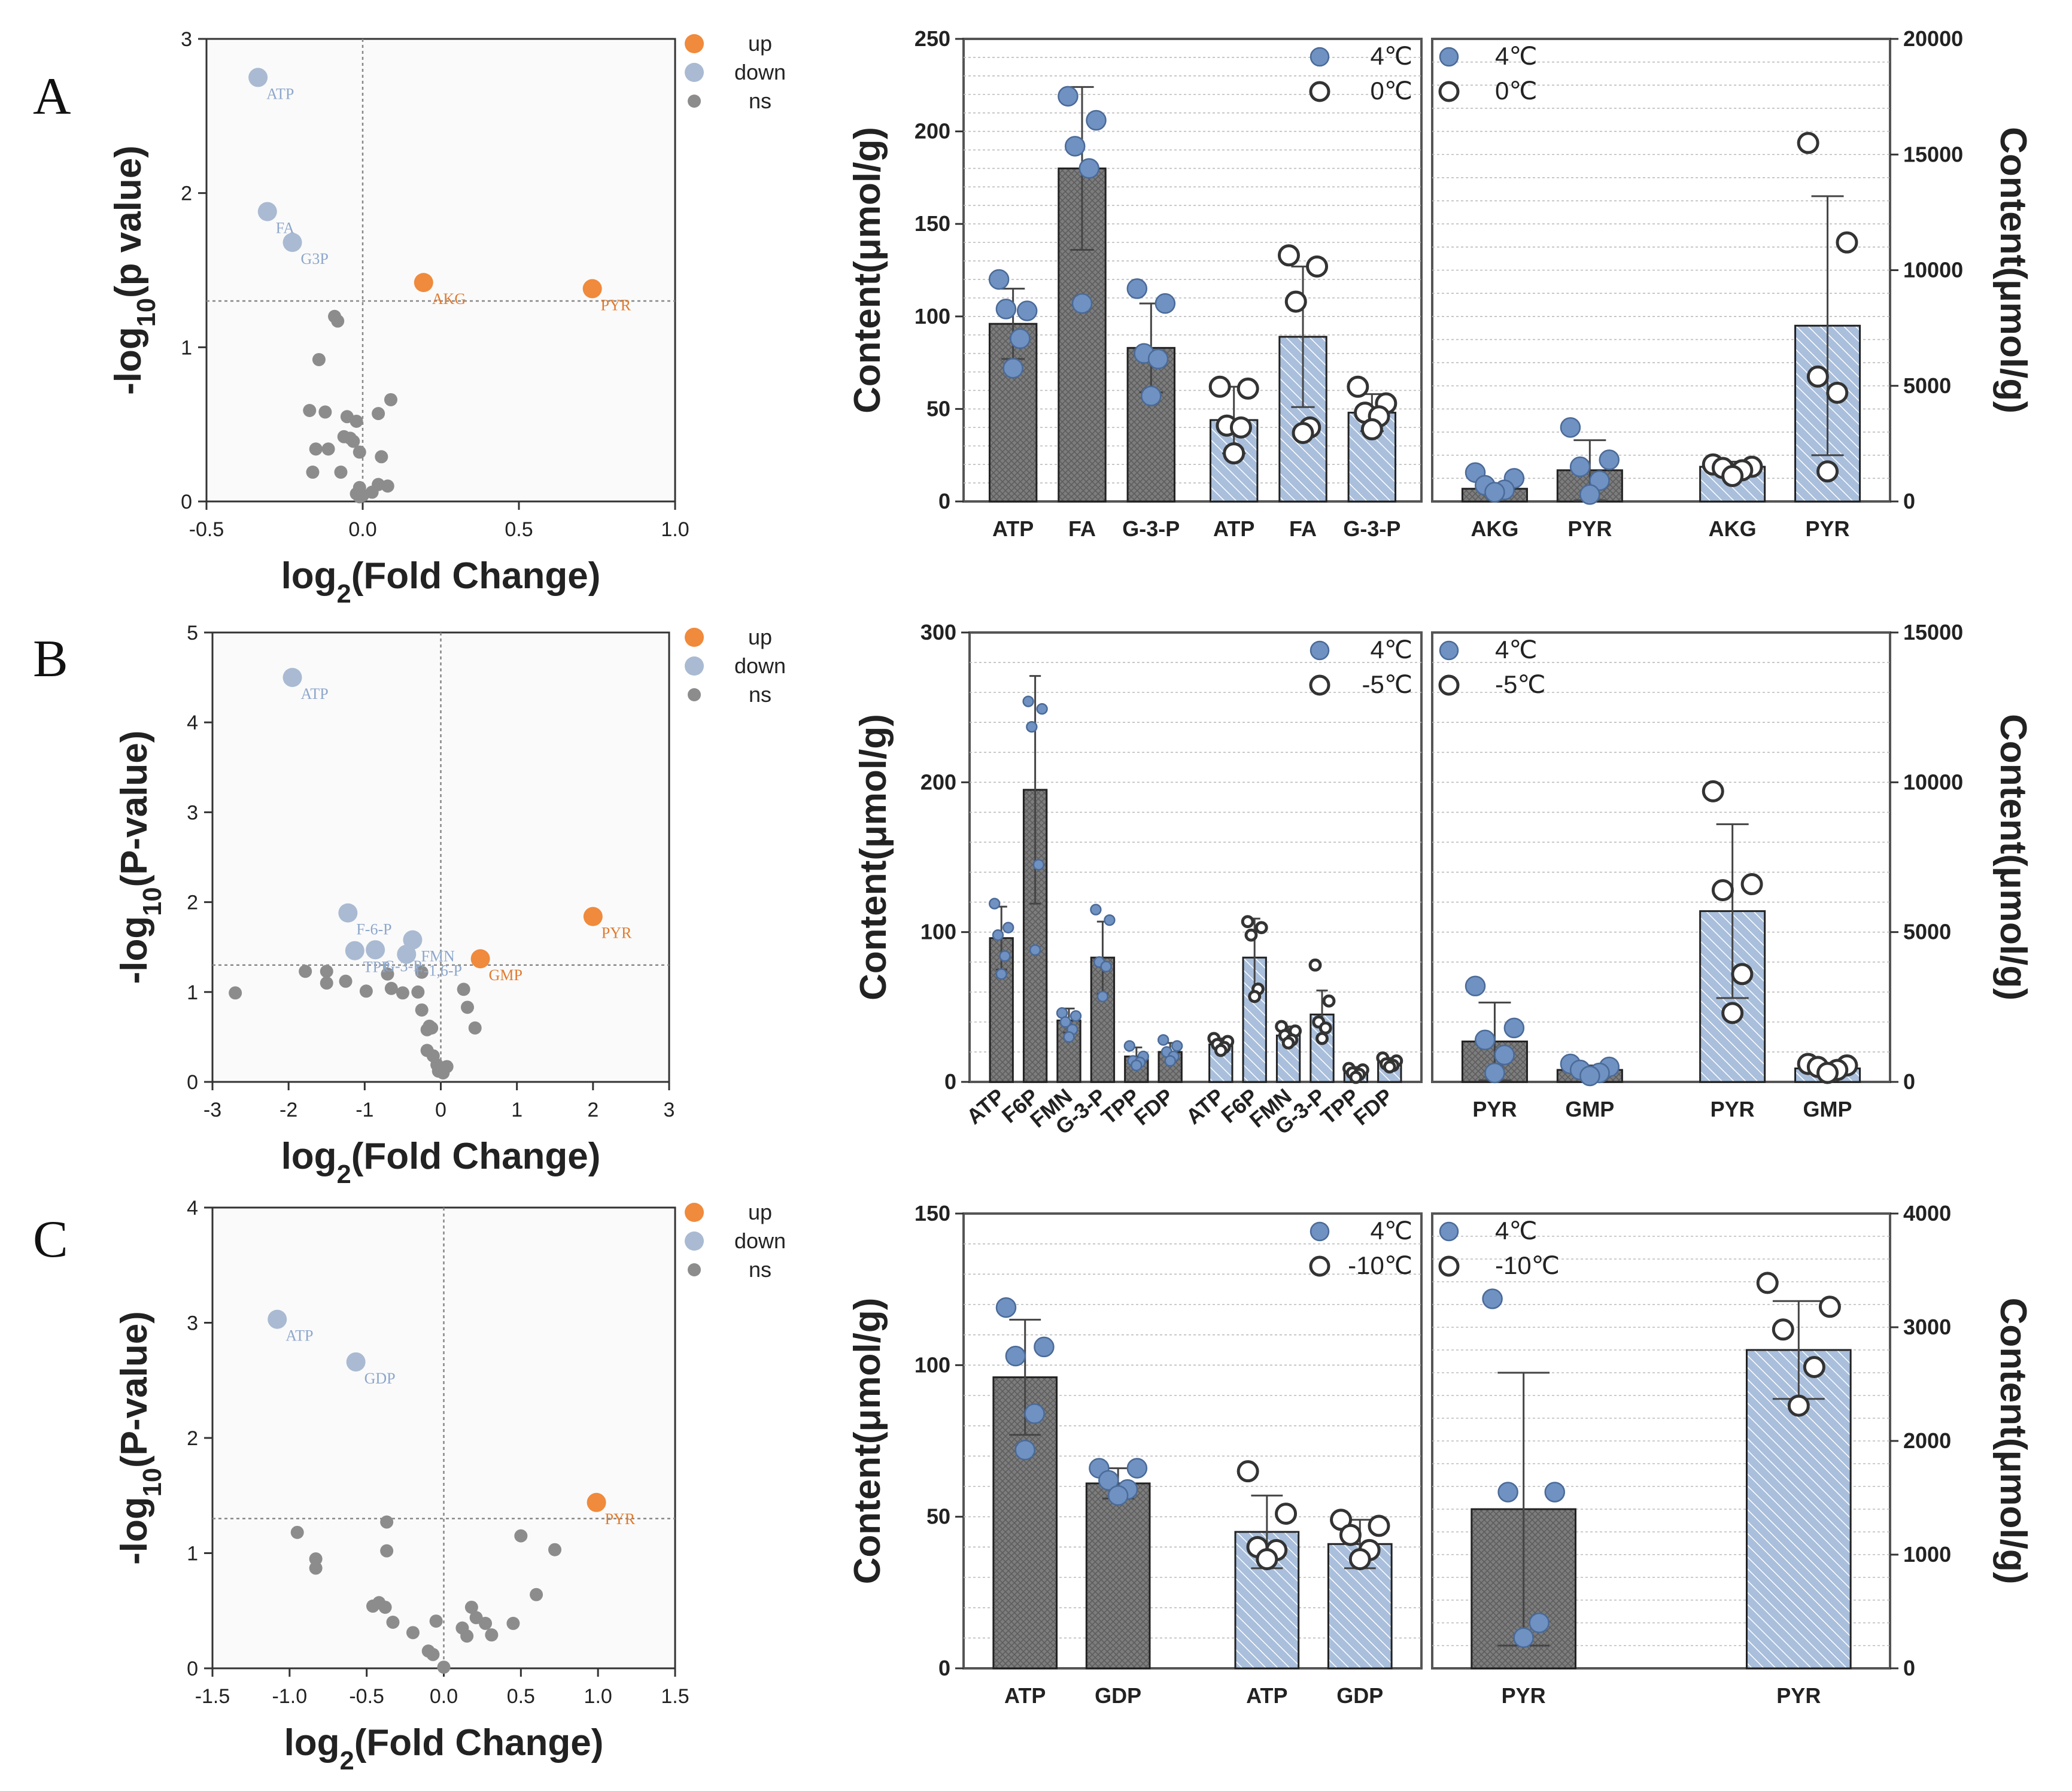  What do you see at coordinates (1151, 528) in the screenshot?
I see `category-label-G-3-P: G-3-P` at bounding box center [1151, 528].